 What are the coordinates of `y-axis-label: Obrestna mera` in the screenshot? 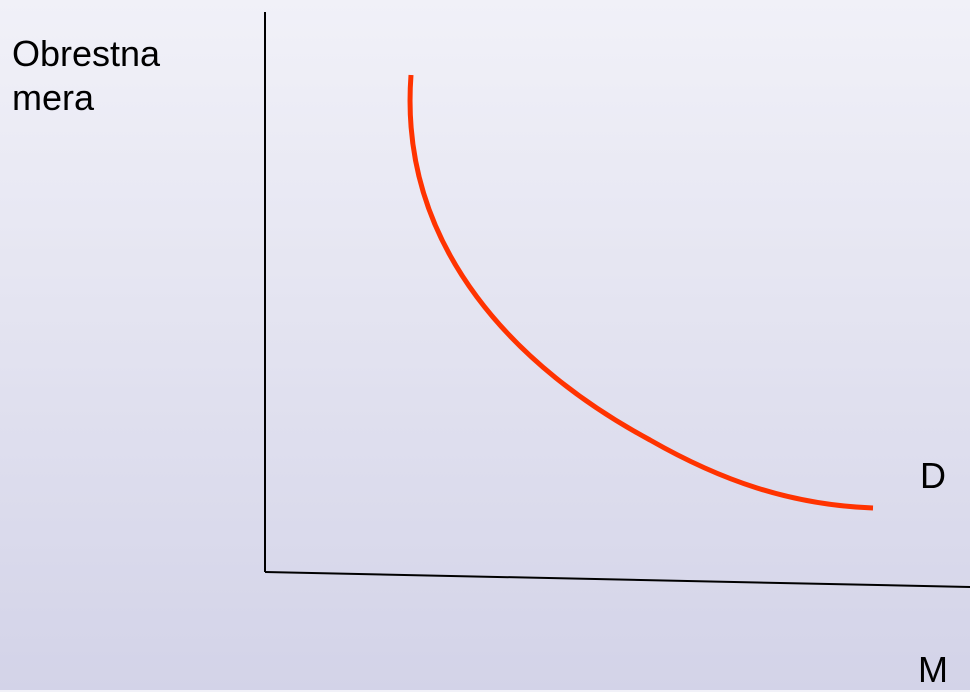 It's located at (86, 75).